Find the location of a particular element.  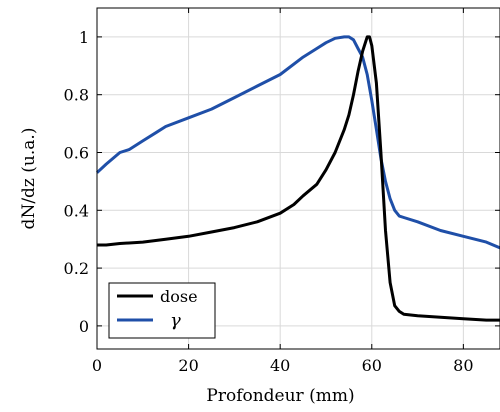

legend: dose γ is located at coordinates (162, 310).